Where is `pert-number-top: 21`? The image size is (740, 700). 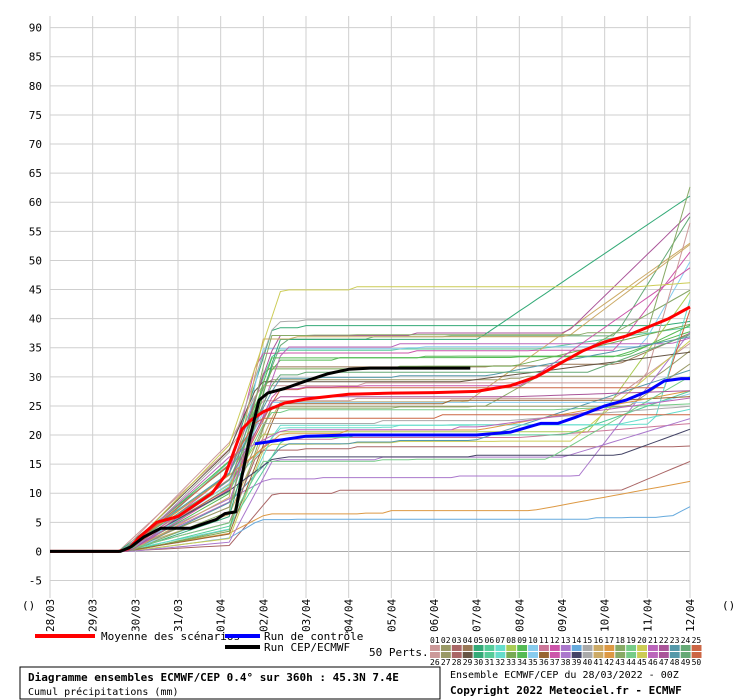 pert-number-top: 21 is located at coordinates (653, 640).